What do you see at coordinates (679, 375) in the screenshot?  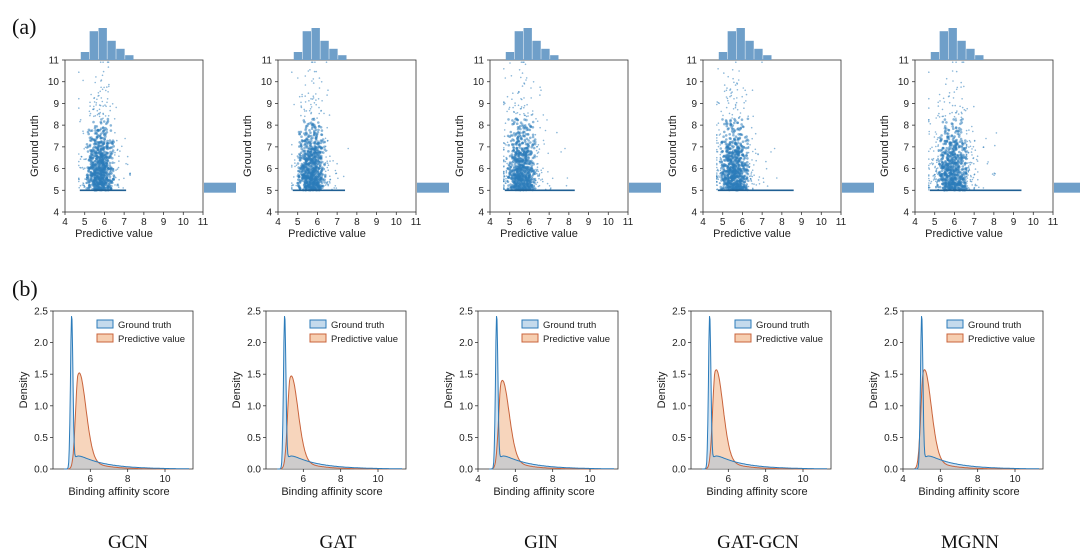 I see `y-tick-label: 1.5` at bounding box center [679, 375].